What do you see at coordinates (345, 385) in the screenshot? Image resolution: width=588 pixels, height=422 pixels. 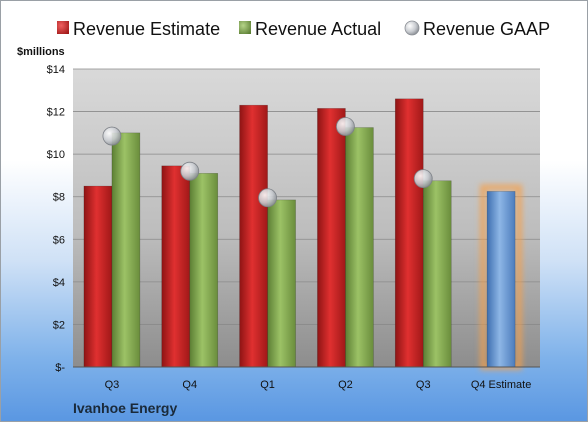 I see `x-tick-label: Q2` at bounding box center [345, 385].